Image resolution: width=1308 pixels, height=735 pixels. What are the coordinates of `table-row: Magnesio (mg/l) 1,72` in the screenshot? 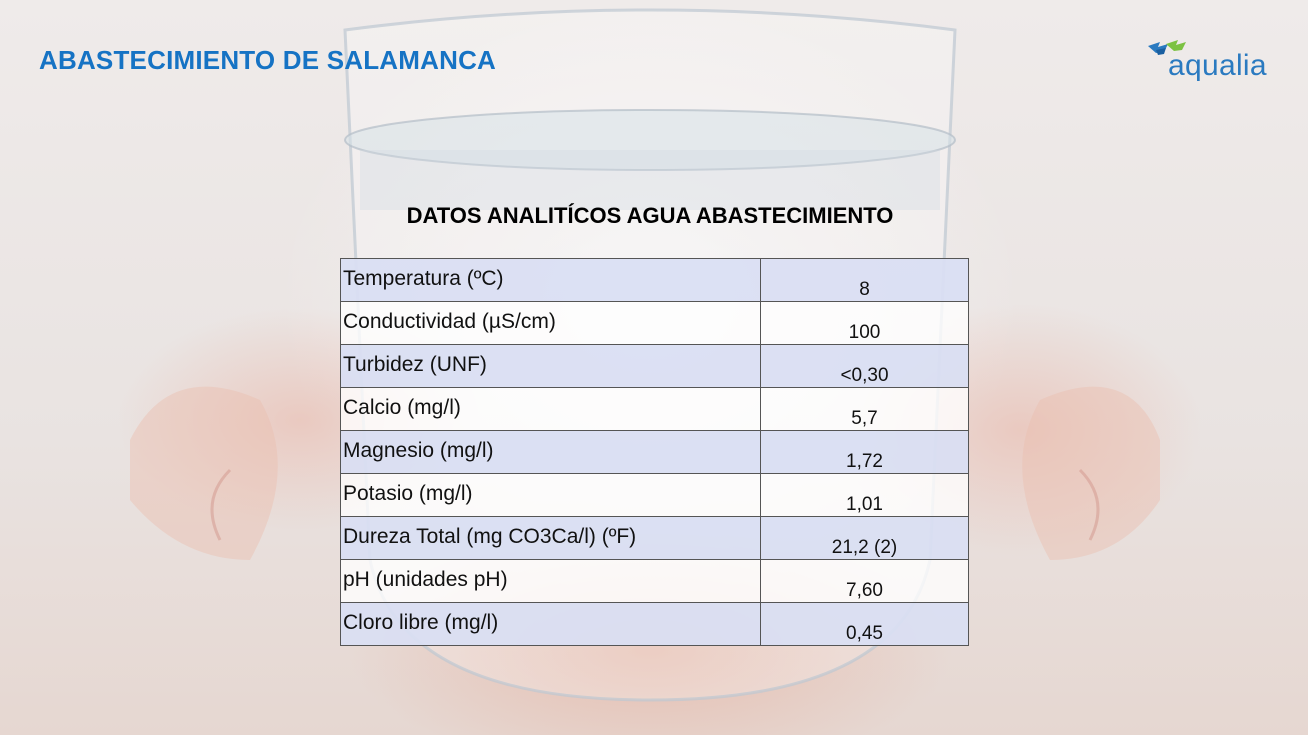 It's located at (654, 452).